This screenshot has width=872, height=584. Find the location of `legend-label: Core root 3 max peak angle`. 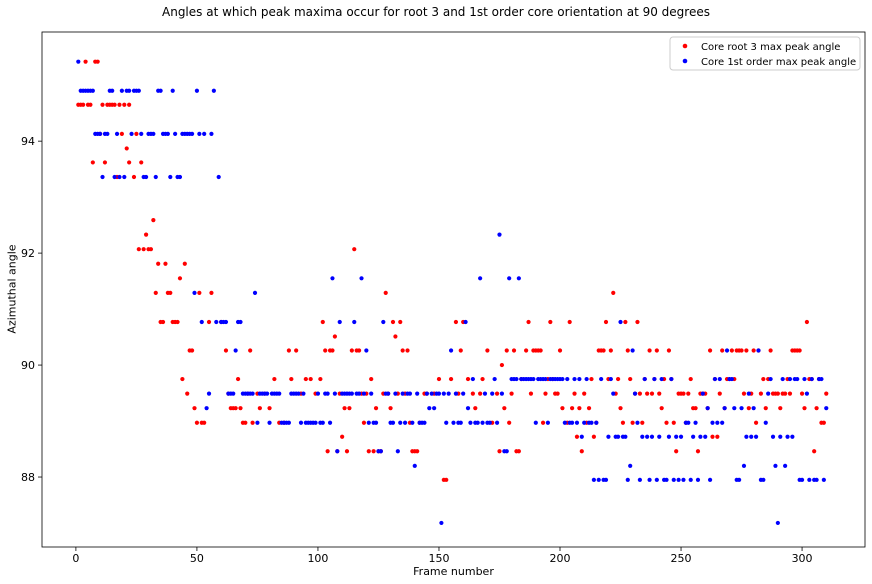

legend-label: Core root 3 max peak angle is located at coordinates (770, 47).